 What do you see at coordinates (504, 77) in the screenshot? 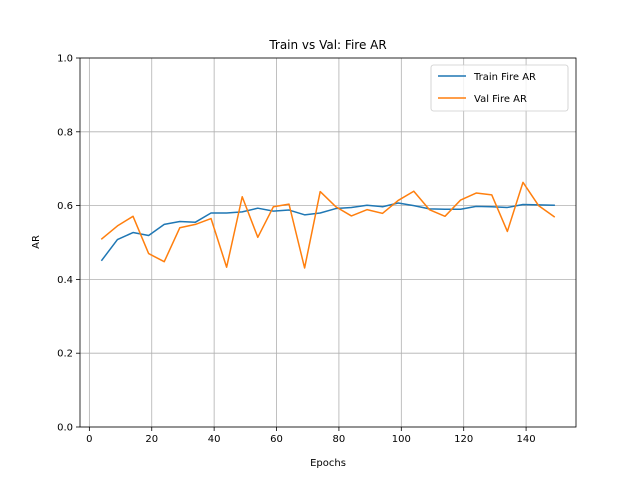
I see `legend-label: Train Fire AR` at bounding box center [504, 77].